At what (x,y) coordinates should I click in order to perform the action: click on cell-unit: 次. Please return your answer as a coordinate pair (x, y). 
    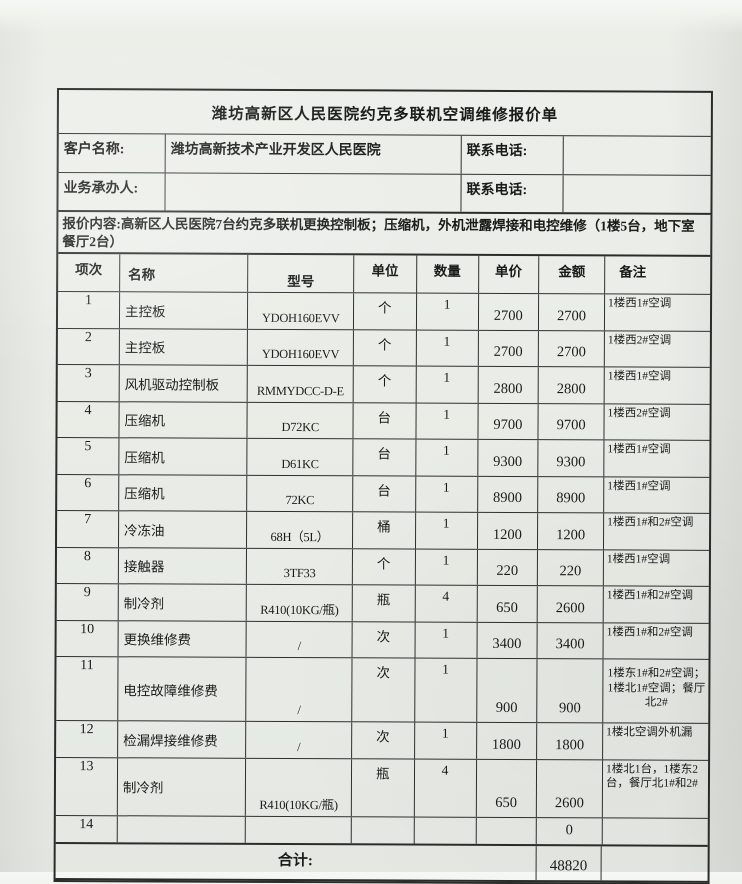
    Looking at the image, I should click on (383, 740).